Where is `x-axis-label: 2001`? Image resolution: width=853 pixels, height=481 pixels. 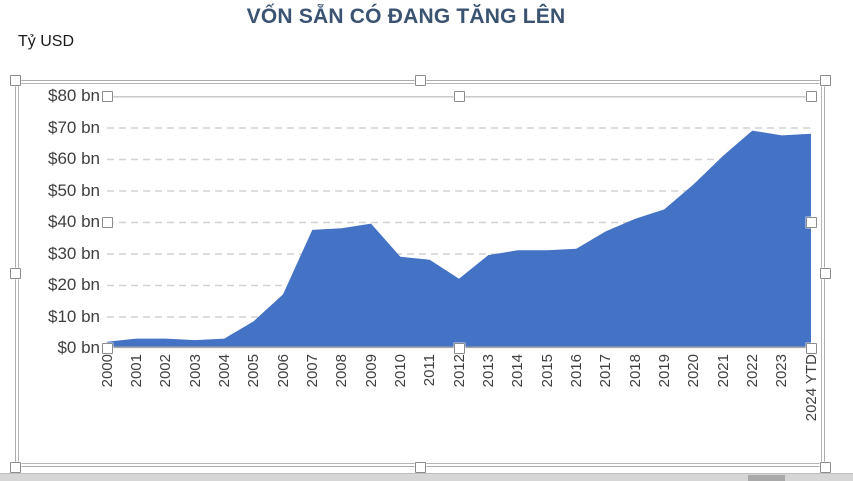
x-axis-label: 2001 is located at coordinates (136, 371).